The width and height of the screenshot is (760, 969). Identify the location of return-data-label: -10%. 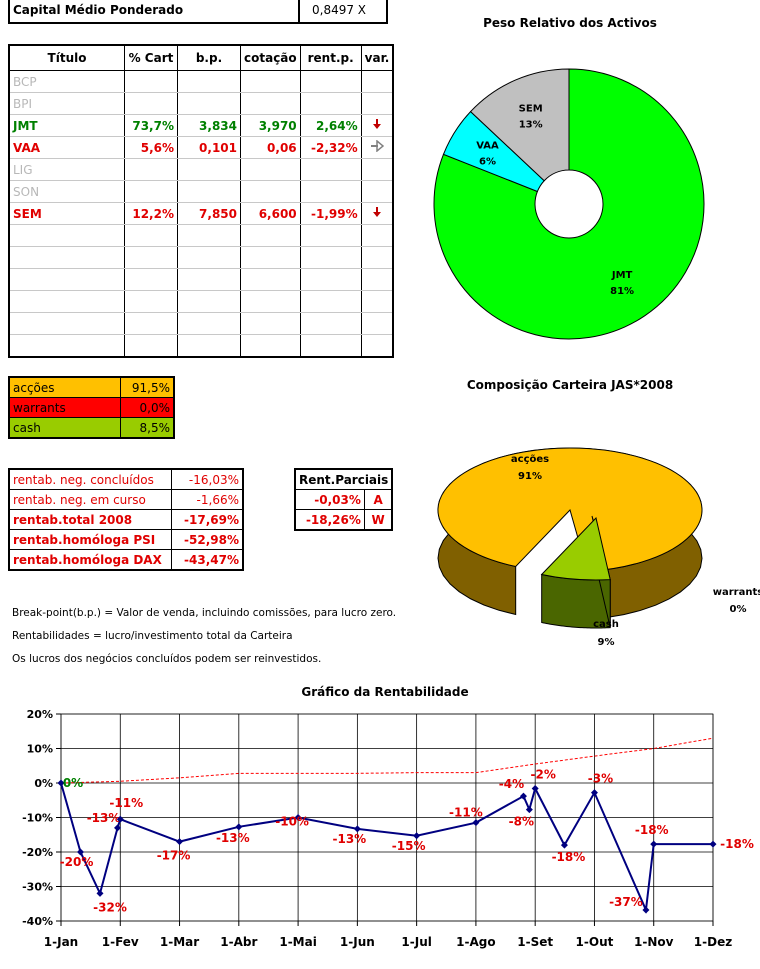
(292, 822).